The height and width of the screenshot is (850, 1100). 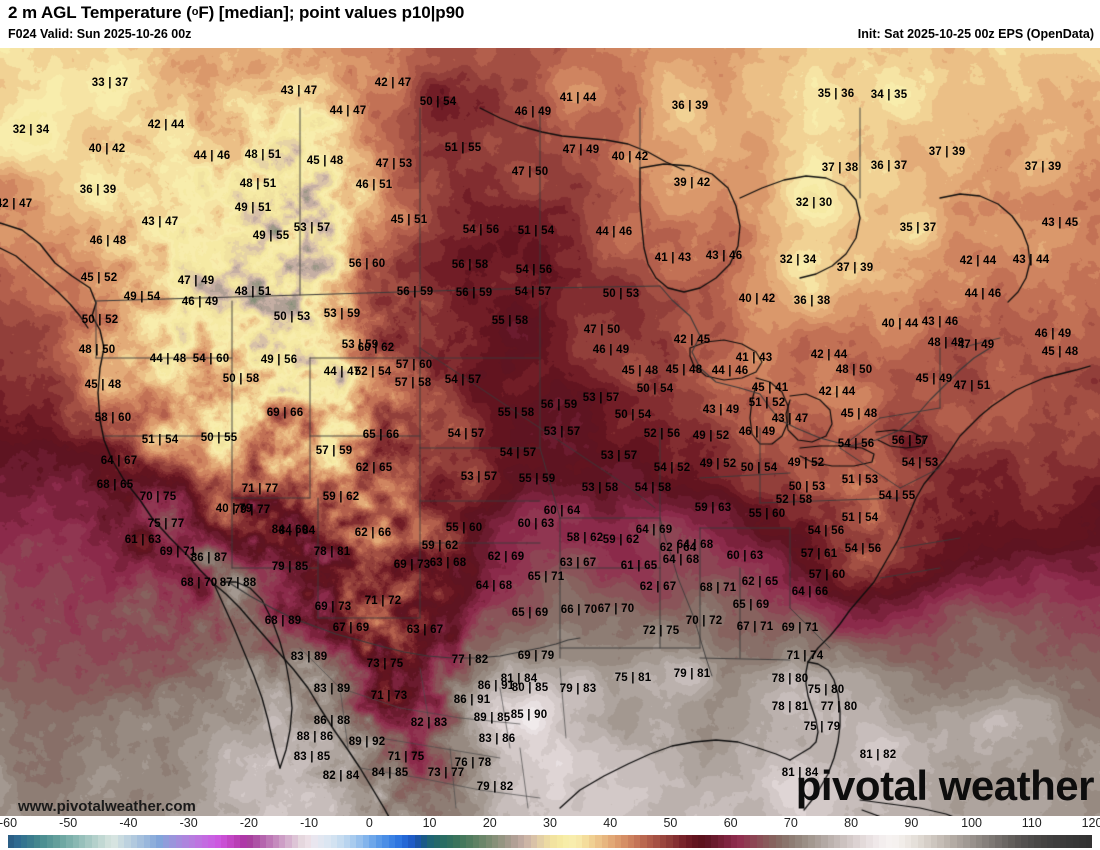 I want to click on map-point-value: 48 | 50, so click(x=97, y=350).